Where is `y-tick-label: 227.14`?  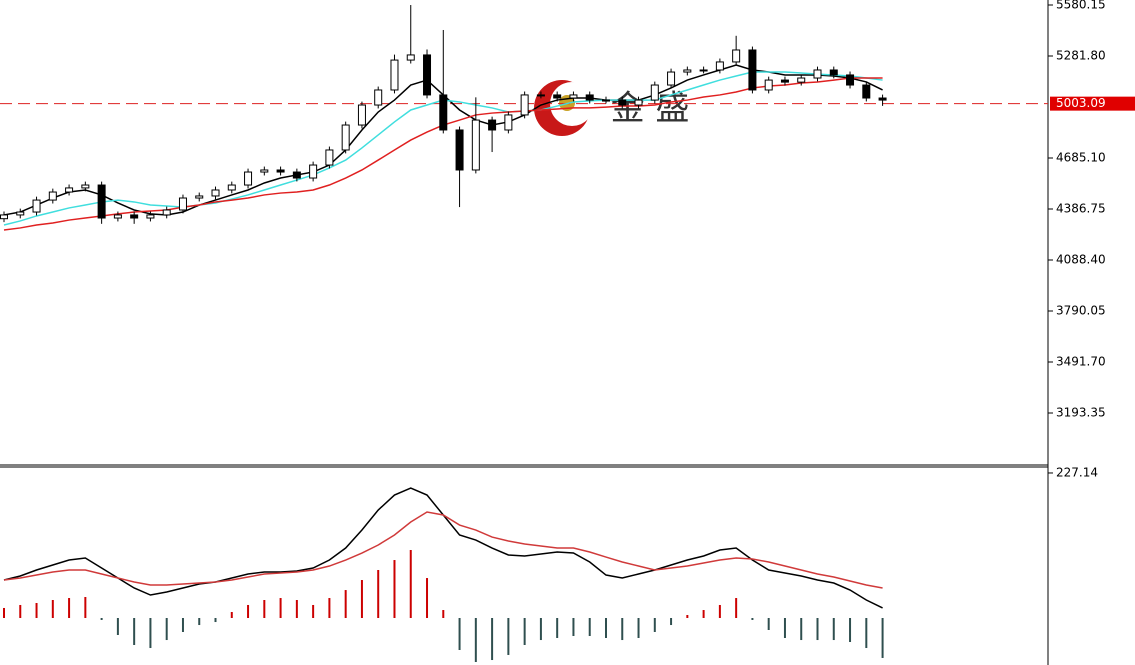
y-tick-label: 227.14 is located at coordinates (1077, 472).